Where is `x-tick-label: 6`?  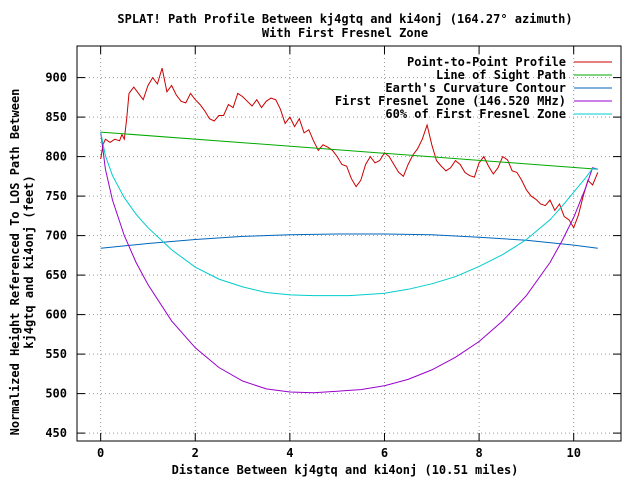
x-tick-label: 6 is located at coordinates (384, 453).